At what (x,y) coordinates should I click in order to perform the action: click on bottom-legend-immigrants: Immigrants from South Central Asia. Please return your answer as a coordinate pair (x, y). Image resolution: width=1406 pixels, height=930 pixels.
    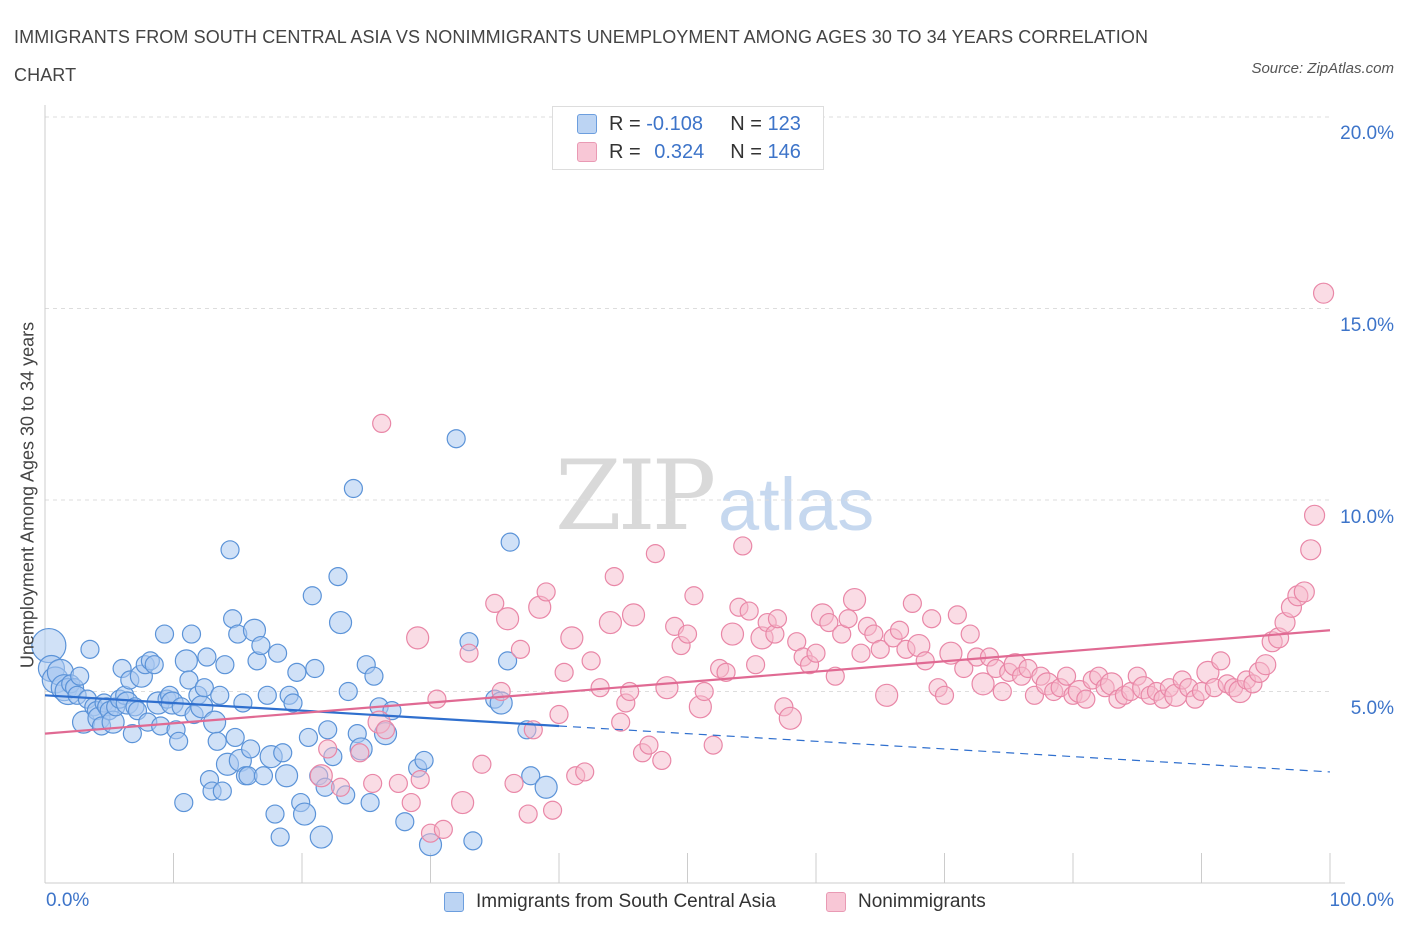
    Looking at the image, I should click on (610, 902).